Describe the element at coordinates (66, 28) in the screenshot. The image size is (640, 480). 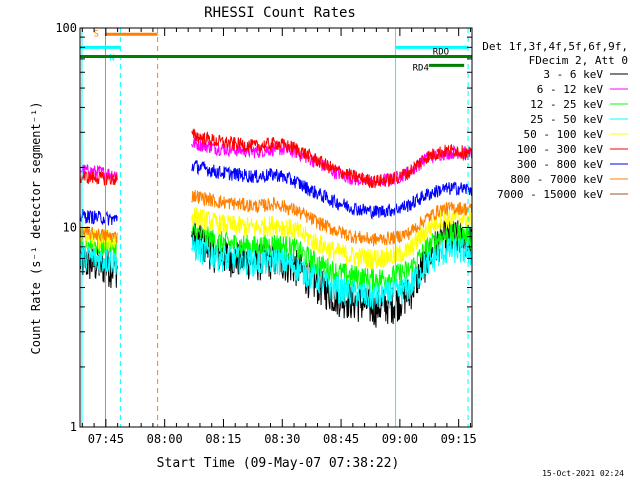
I see `y-tick-label: 100` at that location.